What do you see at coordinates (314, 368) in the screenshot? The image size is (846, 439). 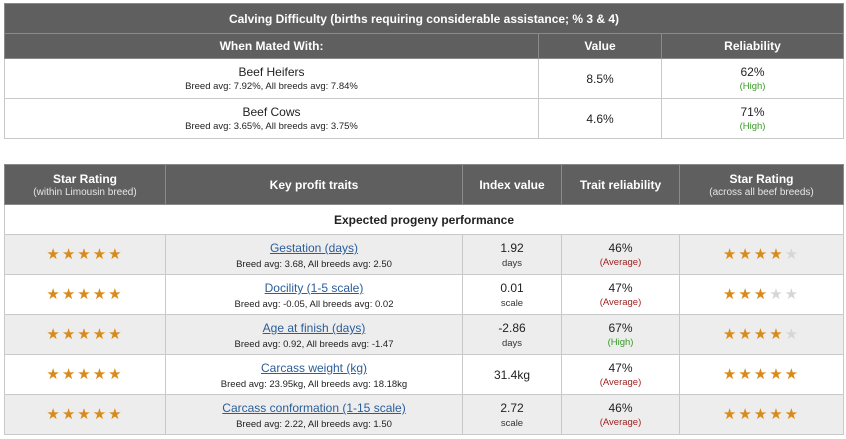 I see `trait-link: Carcass weight (kg)` at bounding box center [314, 368].